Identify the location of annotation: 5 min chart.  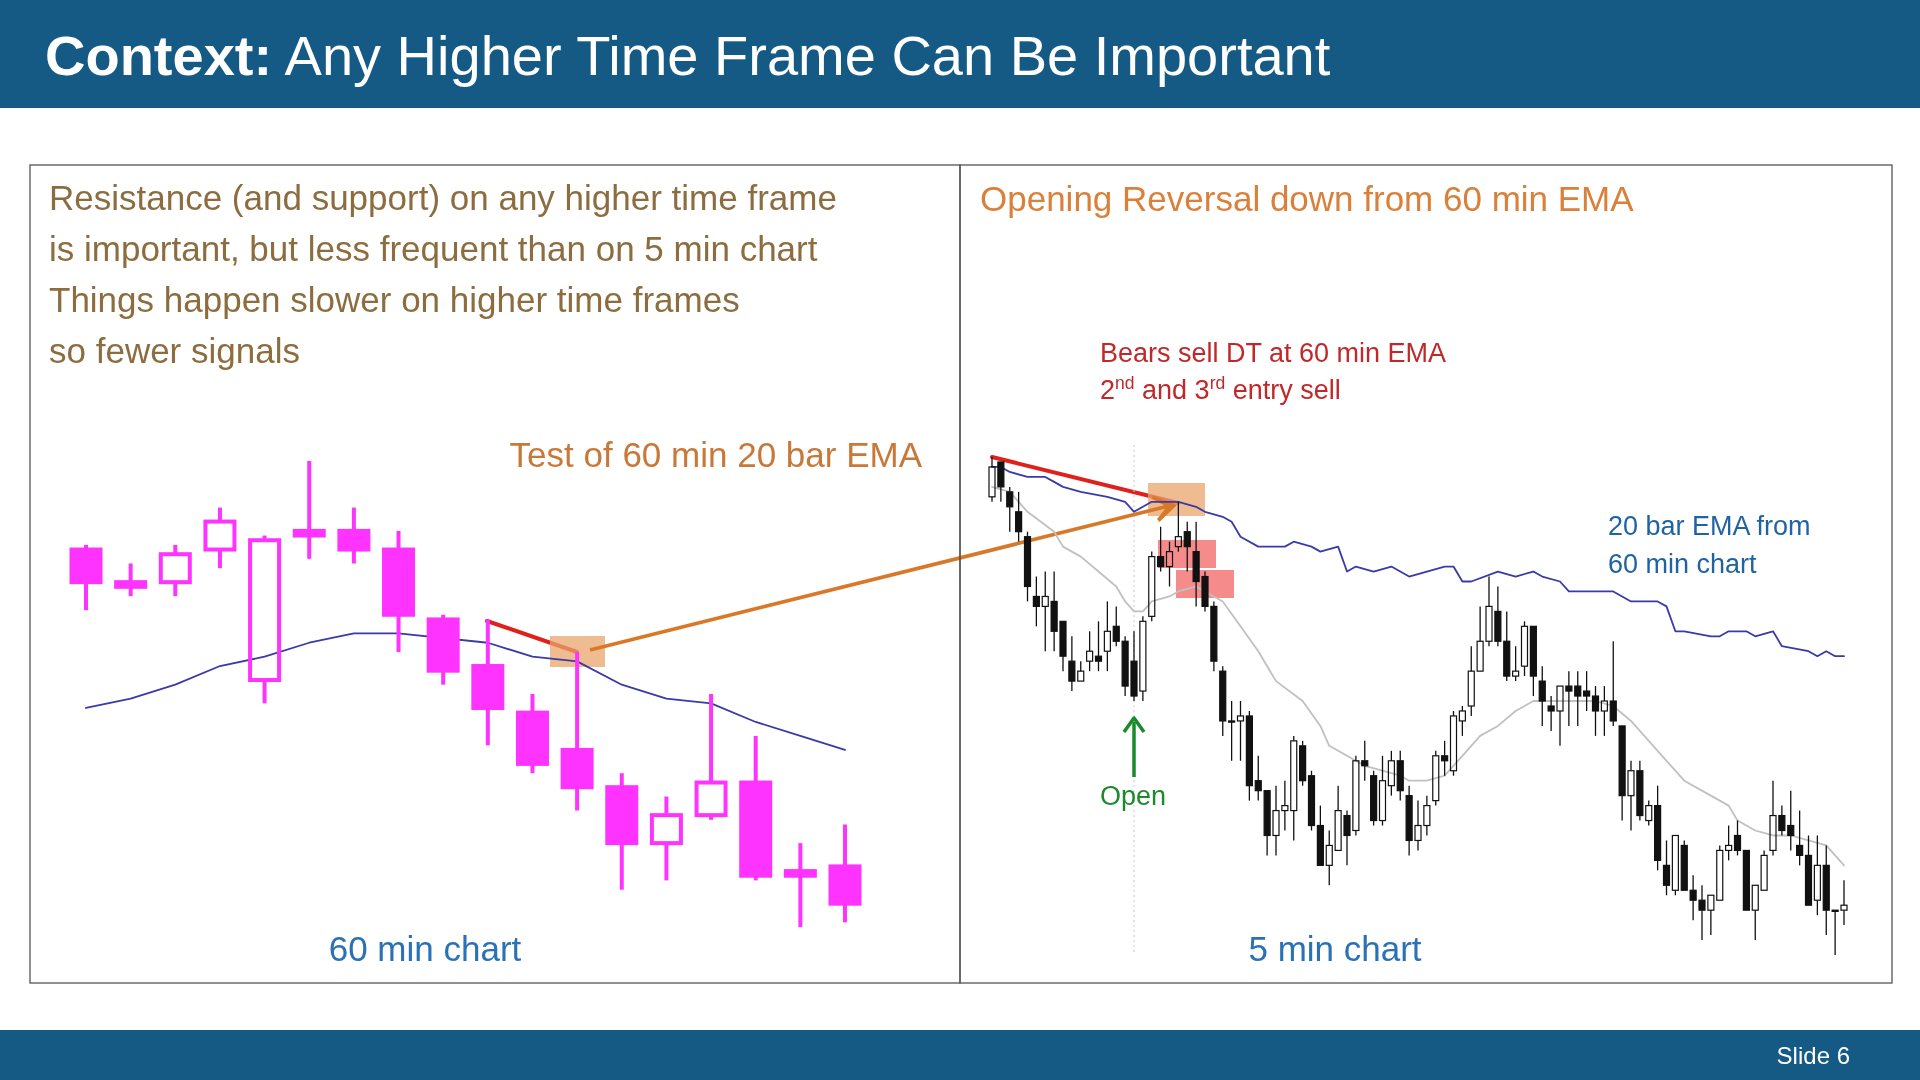
(1335, 948).